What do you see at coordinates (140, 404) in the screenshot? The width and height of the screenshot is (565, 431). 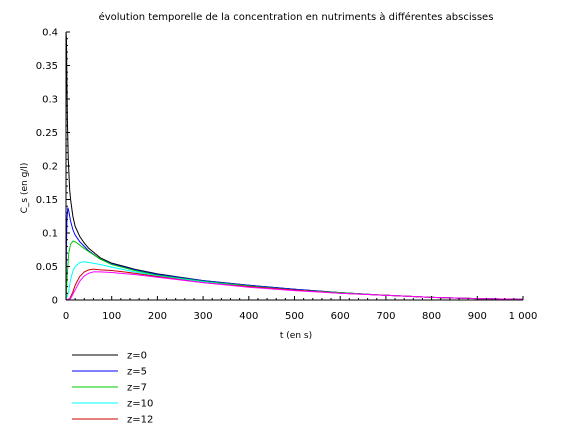 I see `legend-label: z=10` at bounding box center [140, 404].